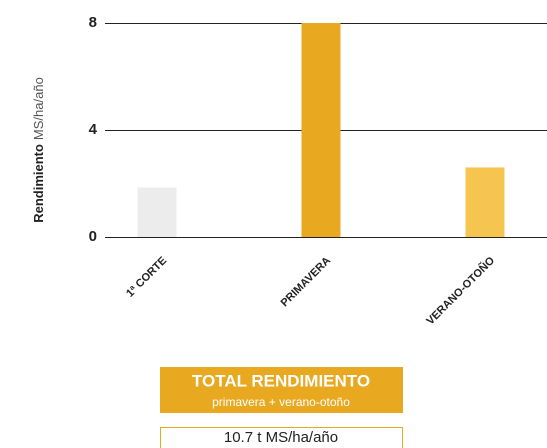 The image size is (547, 448). What do you see at coordinates (93, 236) in the screenshot?
I see `y-tick-label: 0` at bounding box center [93, 236].